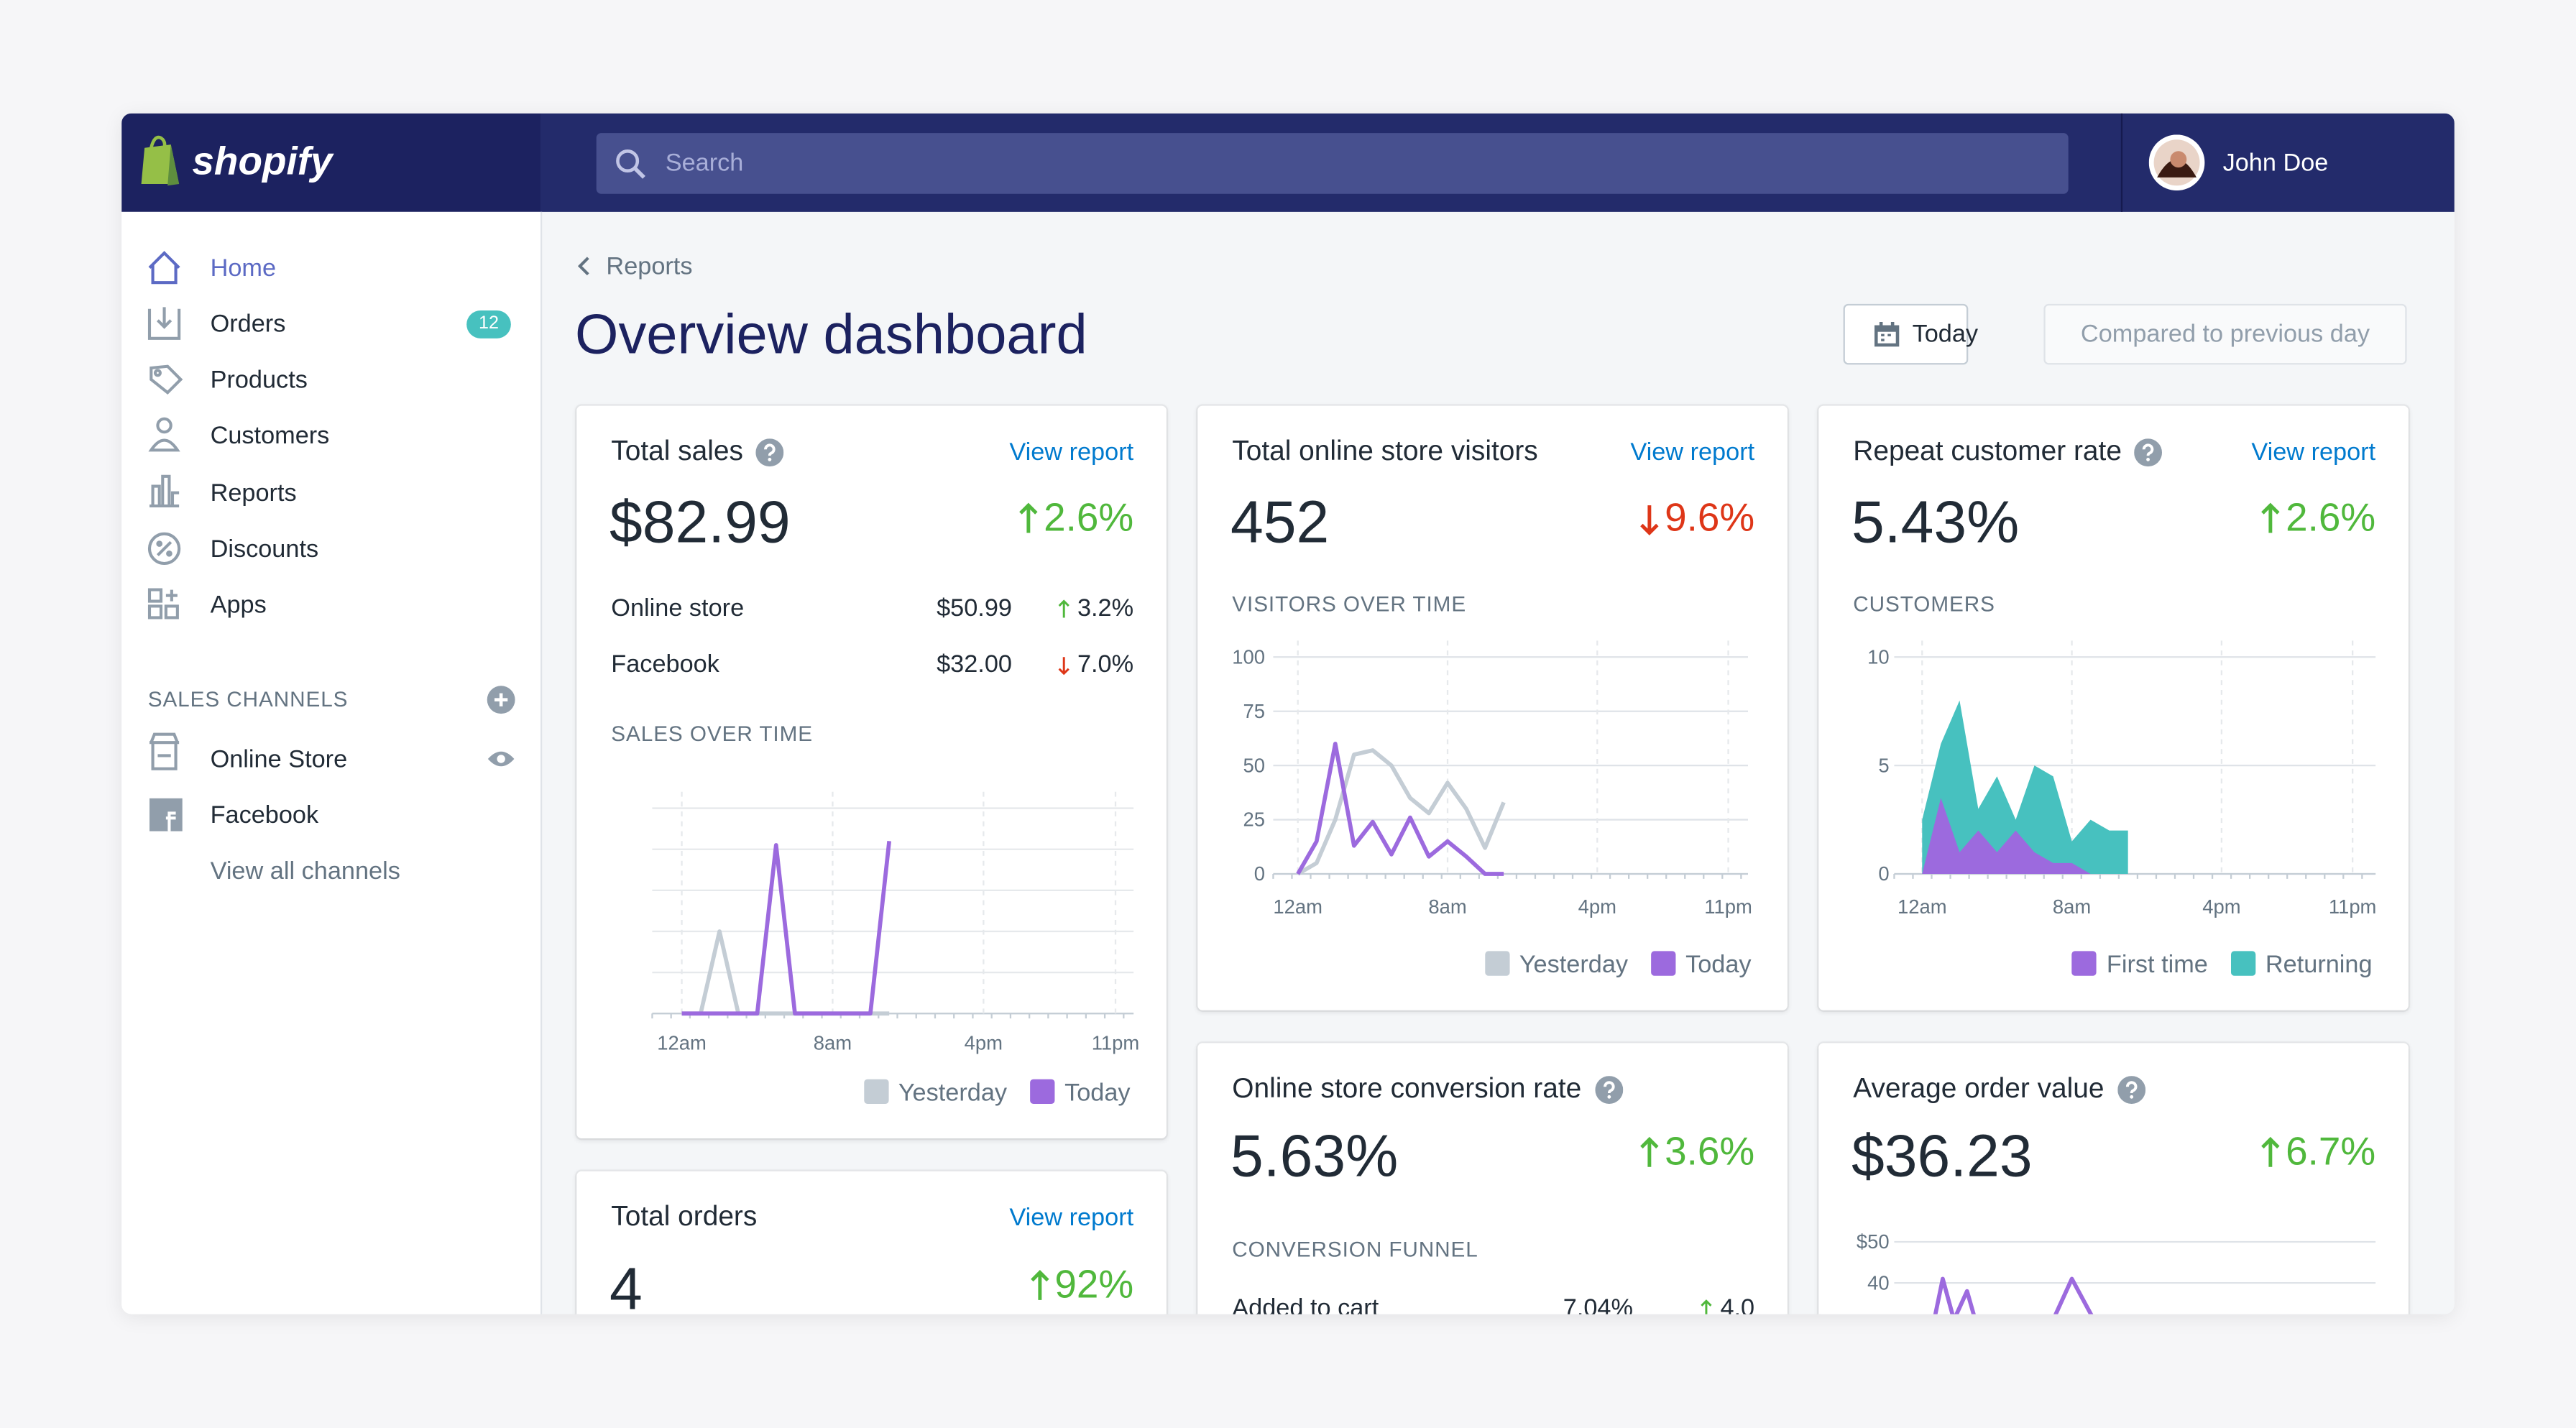  I want to click on chart: 12am 8am 4pm 11pm, so click(895, 922).